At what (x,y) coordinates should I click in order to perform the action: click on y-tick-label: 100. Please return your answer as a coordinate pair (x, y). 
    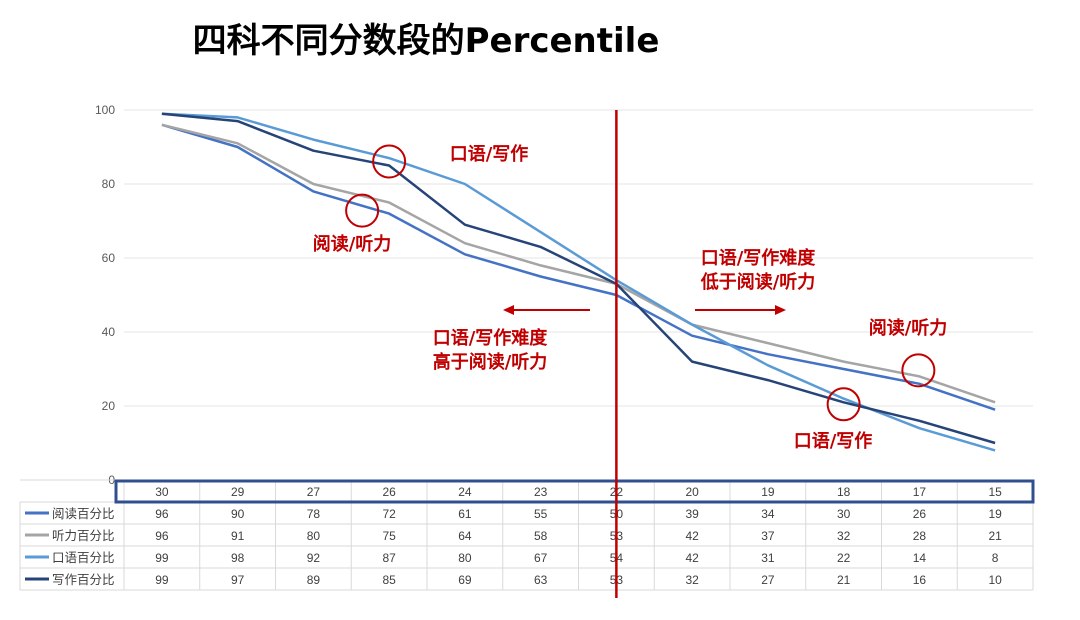
    Looking at the image, I should click on (105, 110).